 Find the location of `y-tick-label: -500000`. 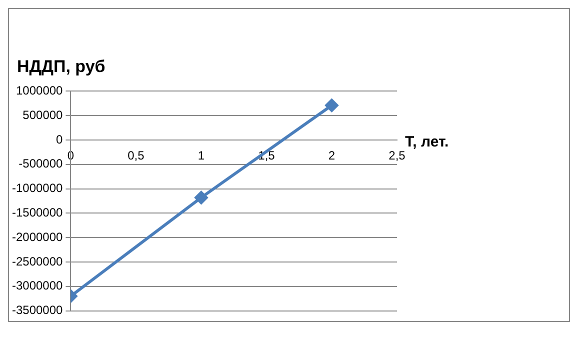

y-tick-label: -500000 is located at coordinates (41, 163).